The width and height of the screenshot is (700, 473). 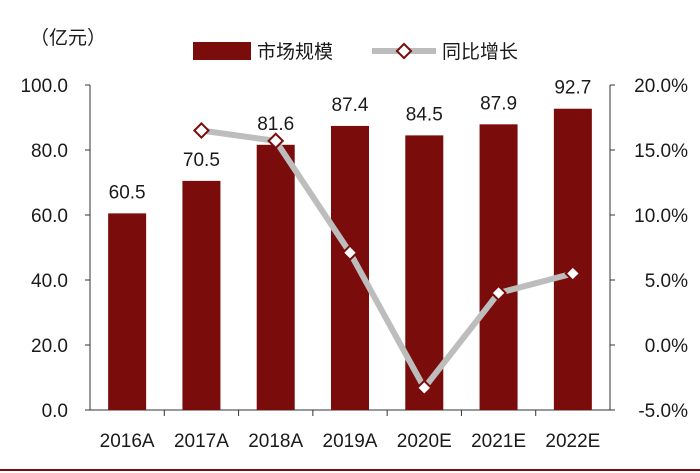 I want to click on x-tick-label: 2017A, so click(x=201, y=441).